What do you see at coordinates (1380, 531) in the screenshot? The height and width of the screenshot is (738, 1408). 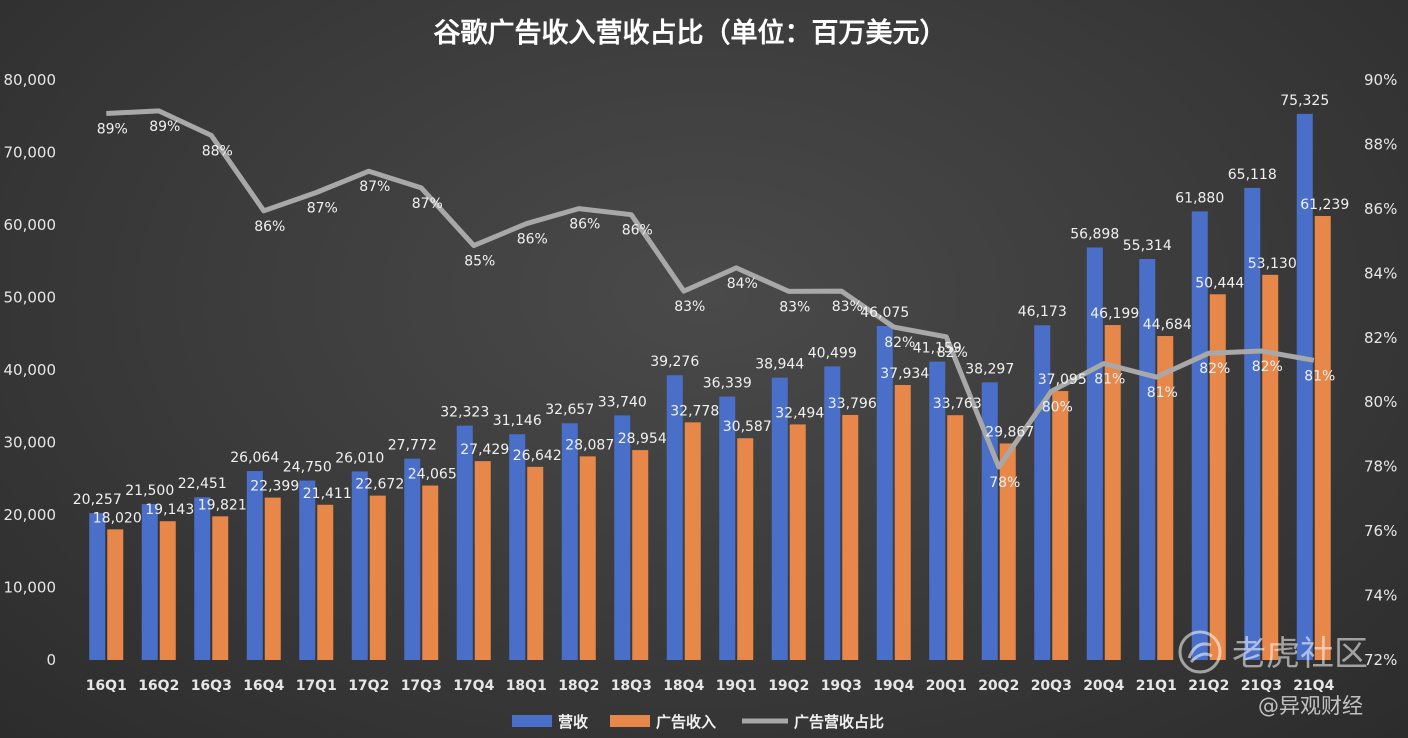 I see `right-tick-label: 76%` at bounding box center [1380, 531].